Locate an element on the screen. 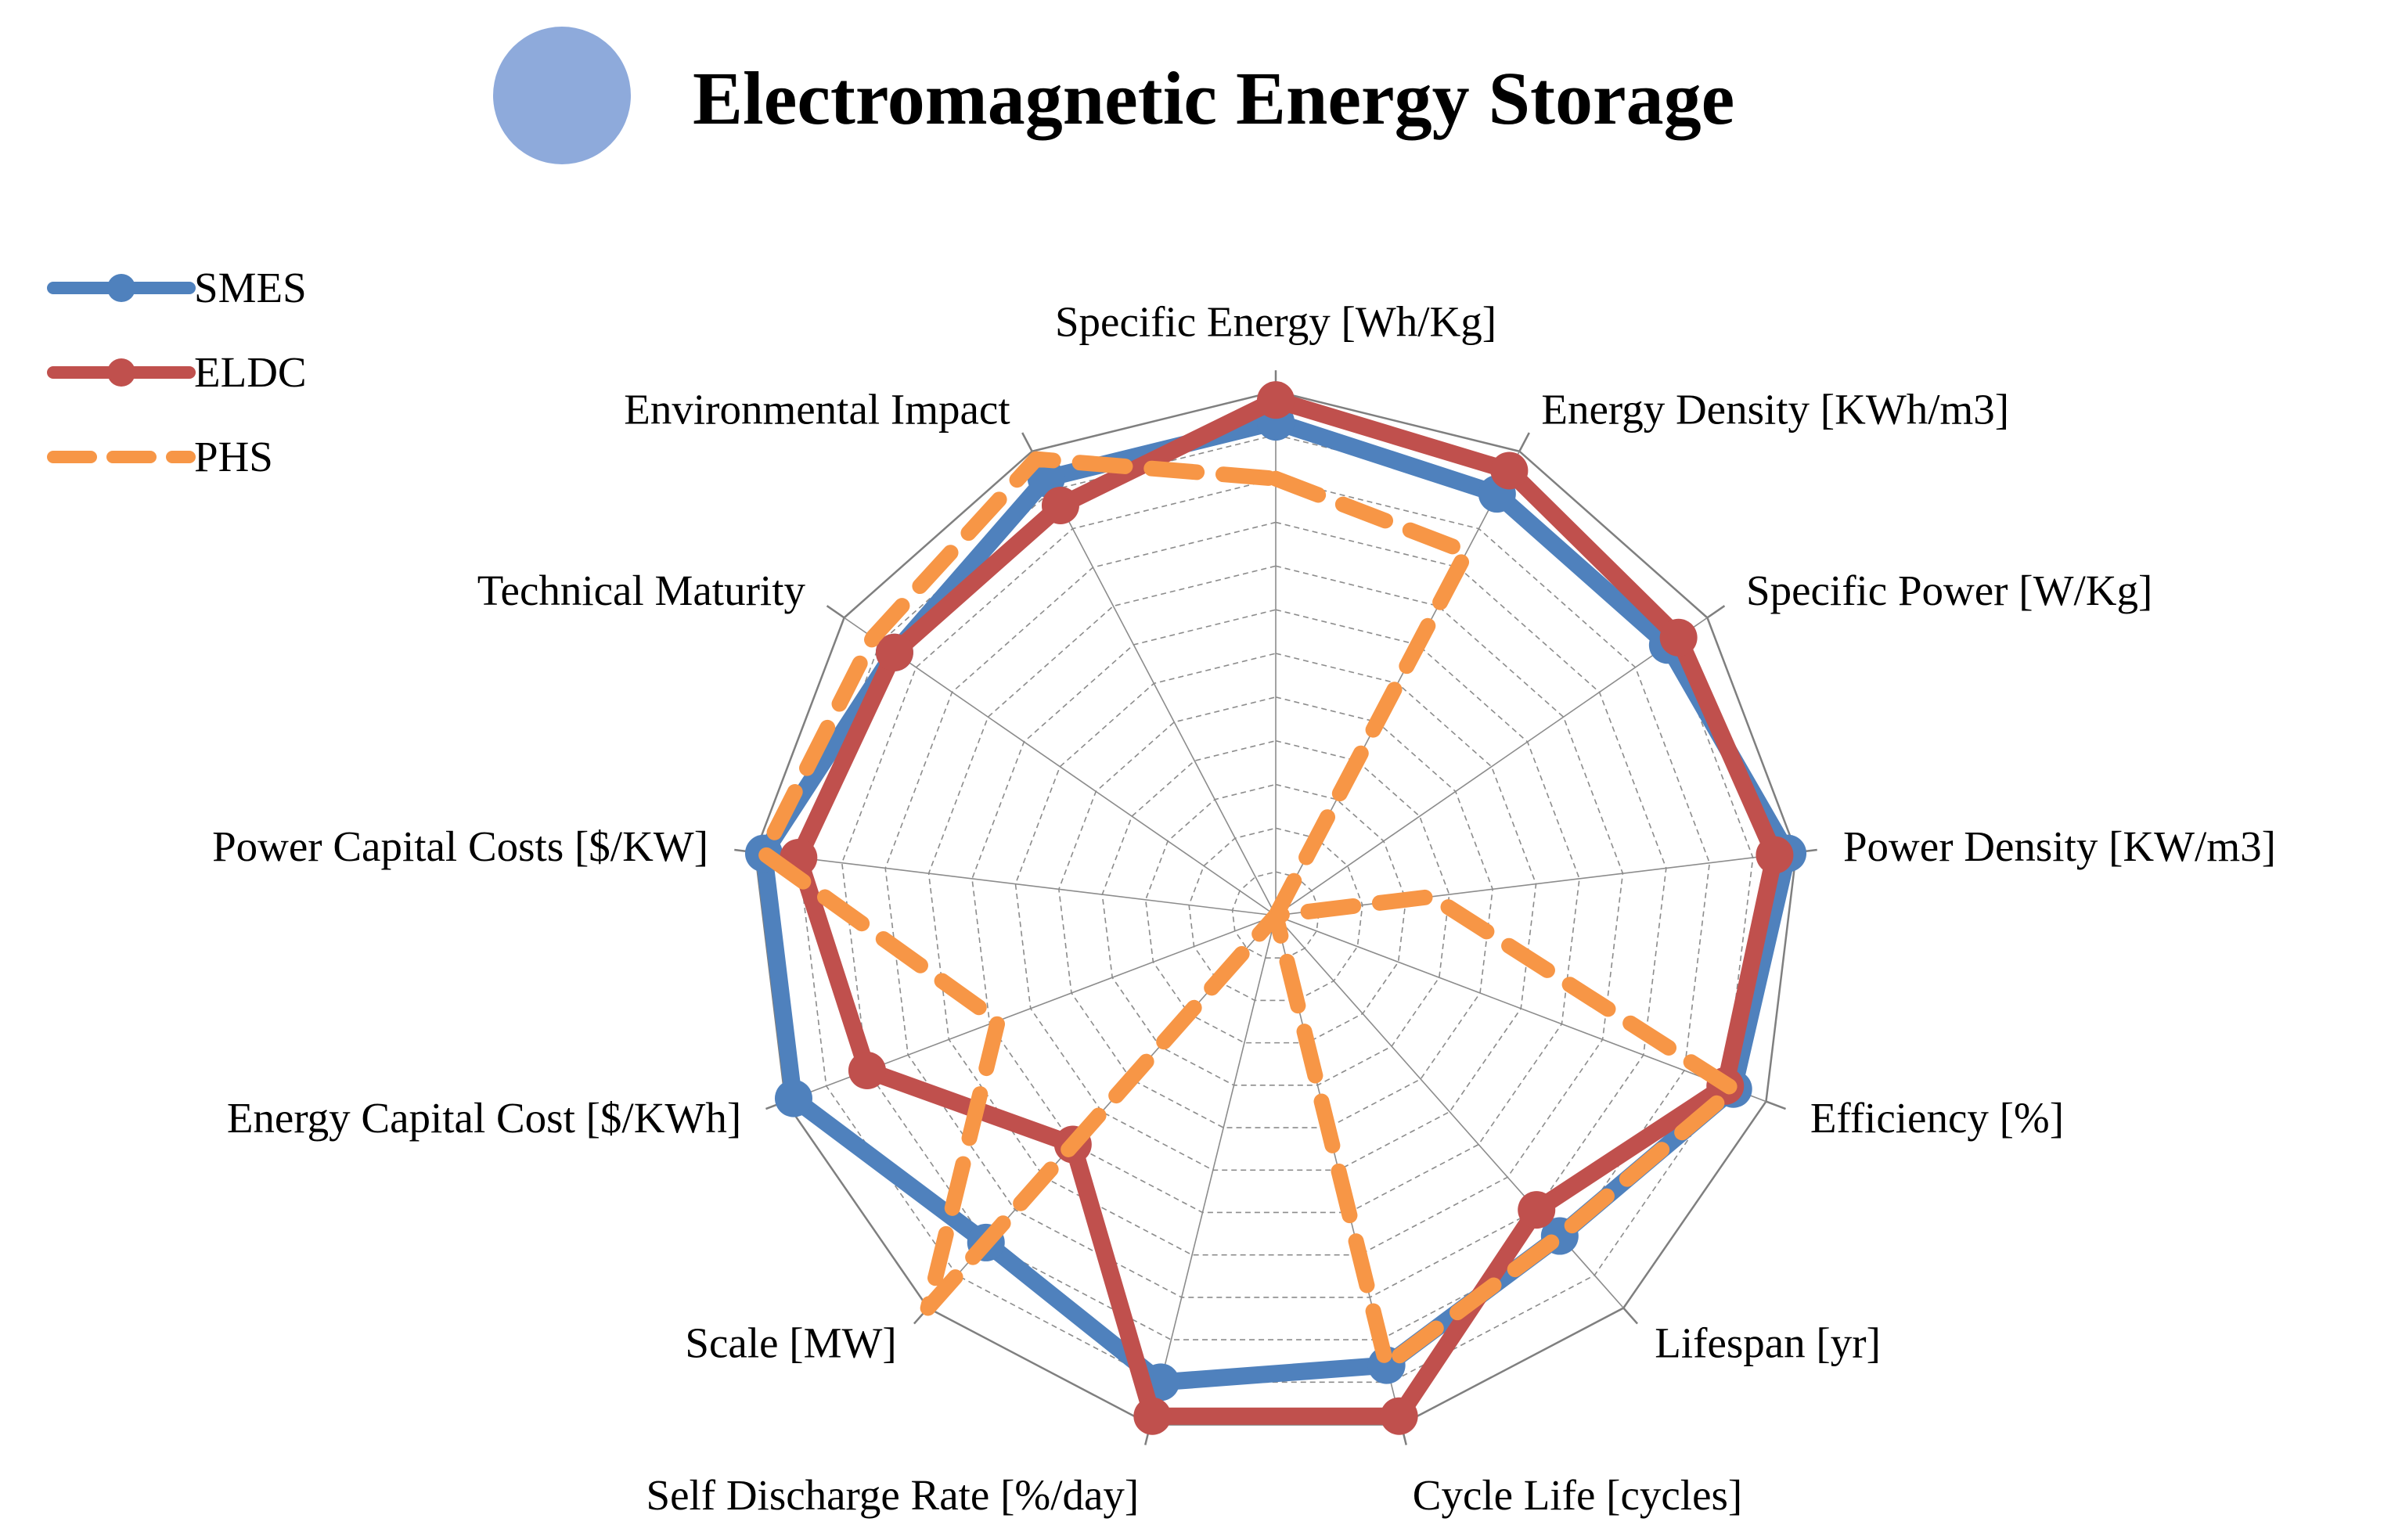  legend-marker-eldc is located at coordinates (121, 372).